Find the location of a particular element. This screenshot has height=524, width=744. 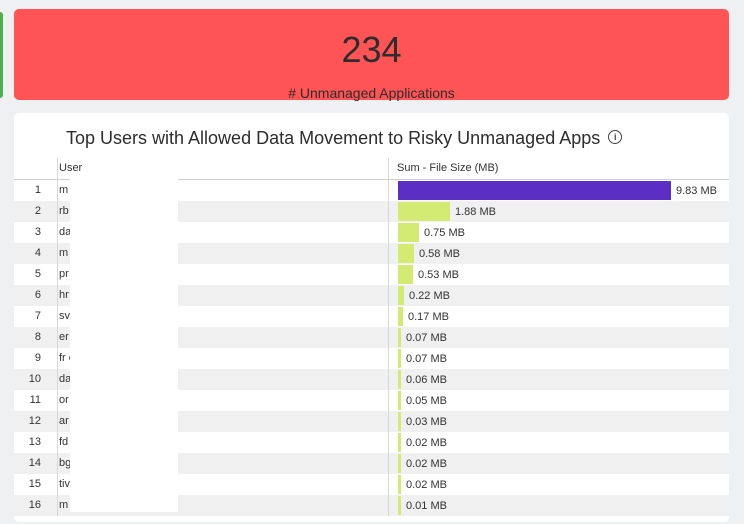

row-index: 4 is located at coordinates (37, 253).